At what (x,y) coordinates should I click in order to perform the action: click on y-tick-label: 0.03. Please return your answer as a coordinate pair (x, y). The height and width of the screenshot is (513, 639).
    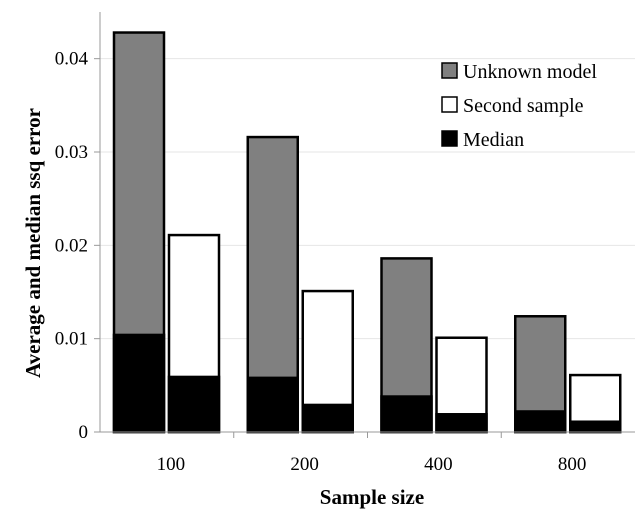
    Looking at the image, I should click on (71, 152).